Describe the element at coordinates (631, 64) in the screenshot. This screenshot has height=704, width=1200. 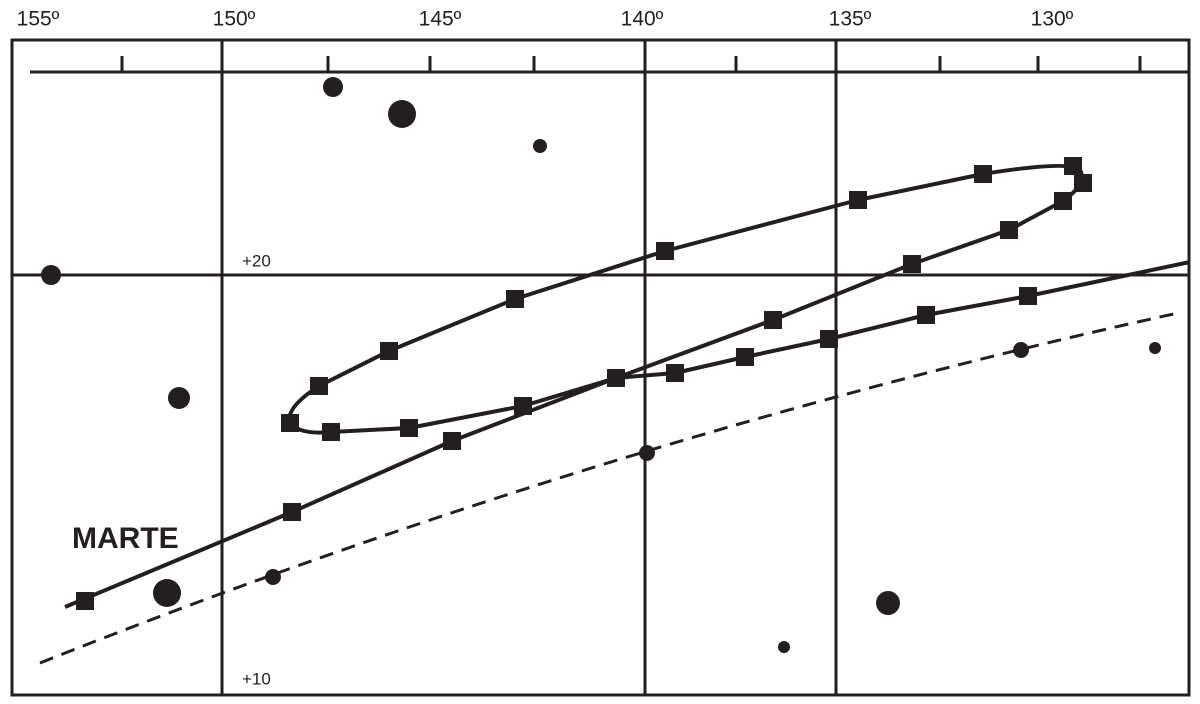
I see `scale-ticks` at that location.